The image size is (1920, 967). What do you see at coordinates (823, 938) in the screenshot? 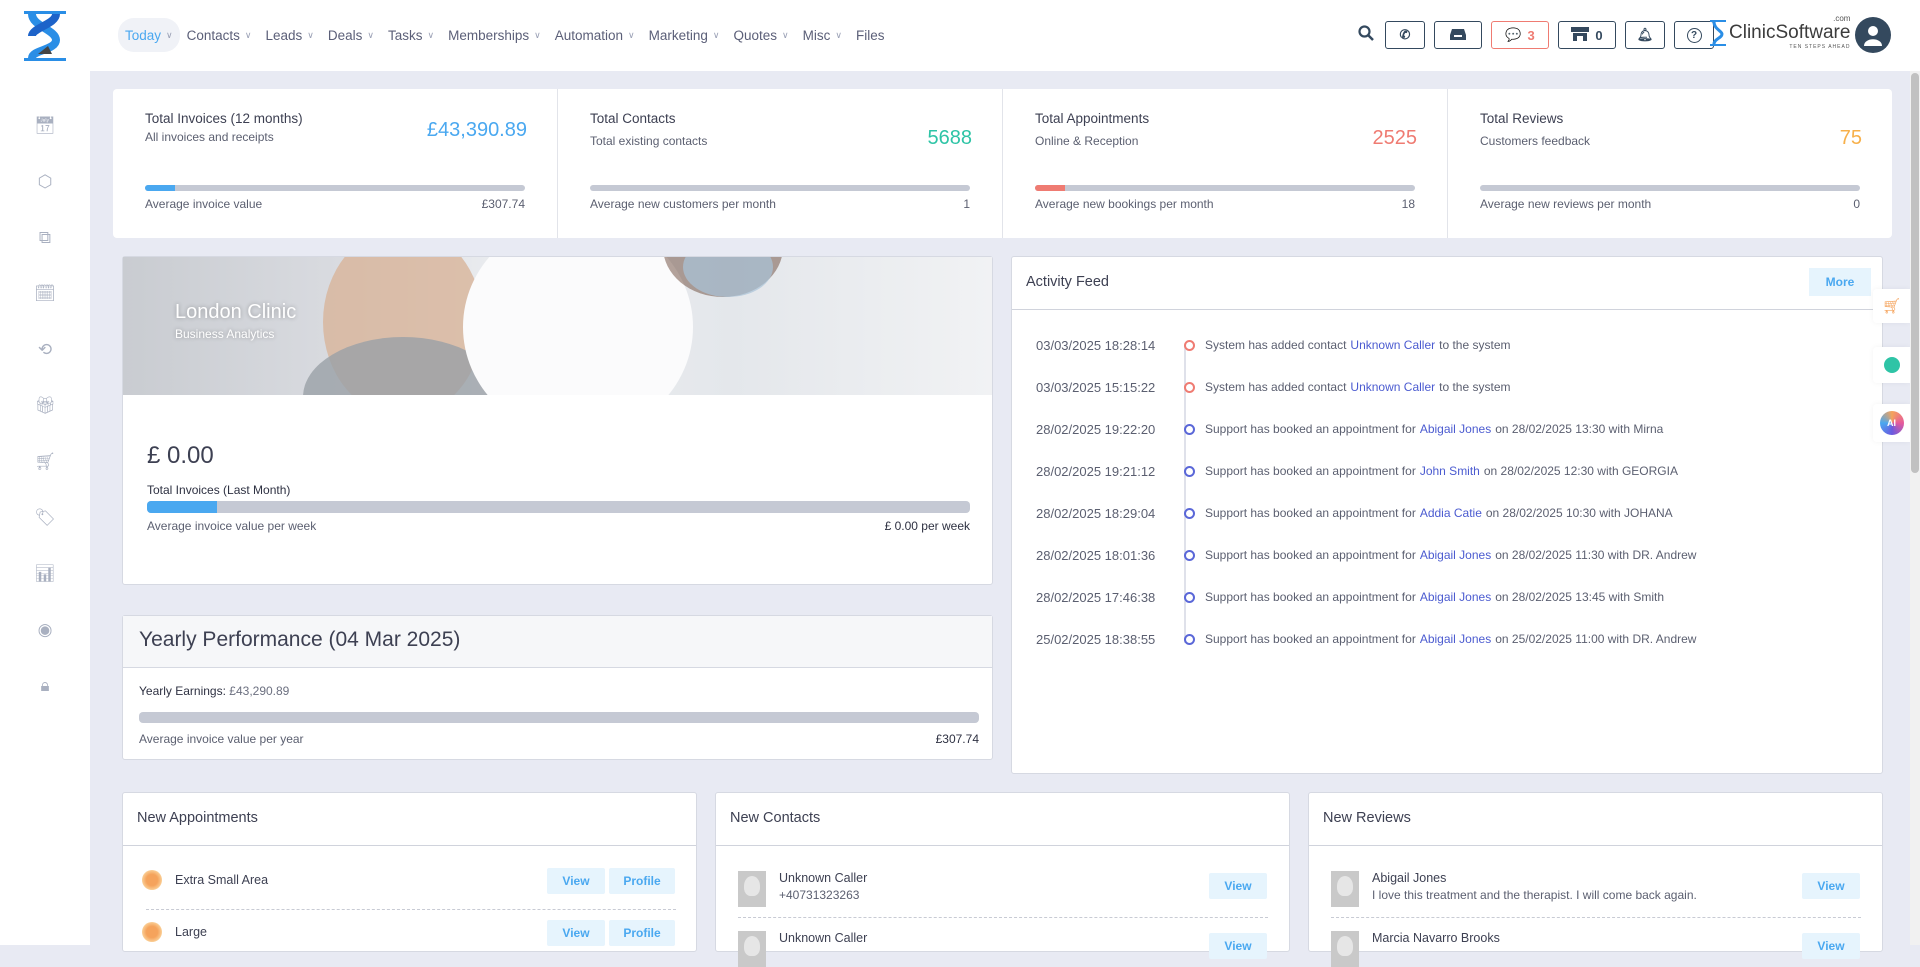
I see `contact-name: Unknown Caller` at bounding box center [823, 938].